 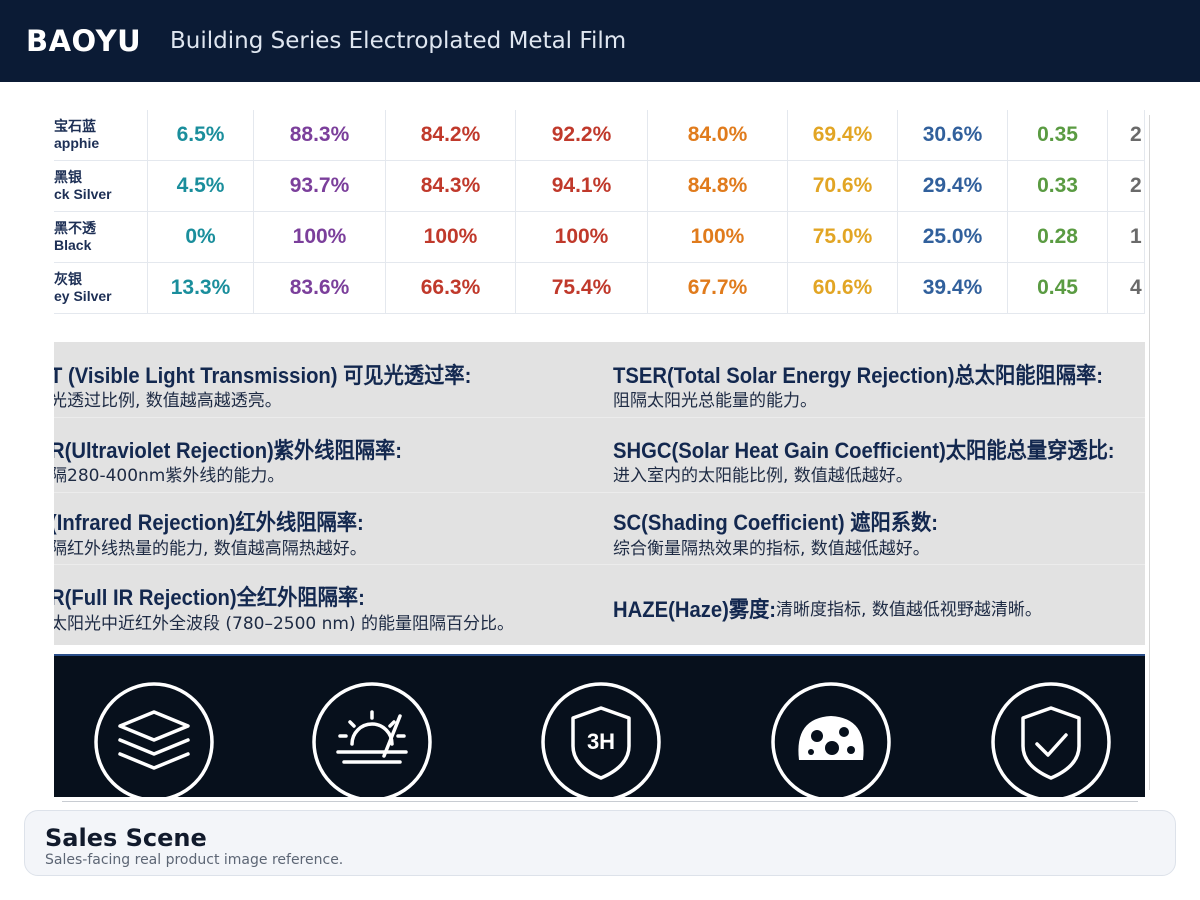 What do you see at coordinates (210, 549) in the screenshot?
I see `definition-text: 隔红外线热量的能力, 数值越高隔热越好。` at bounding box center [210, 549].